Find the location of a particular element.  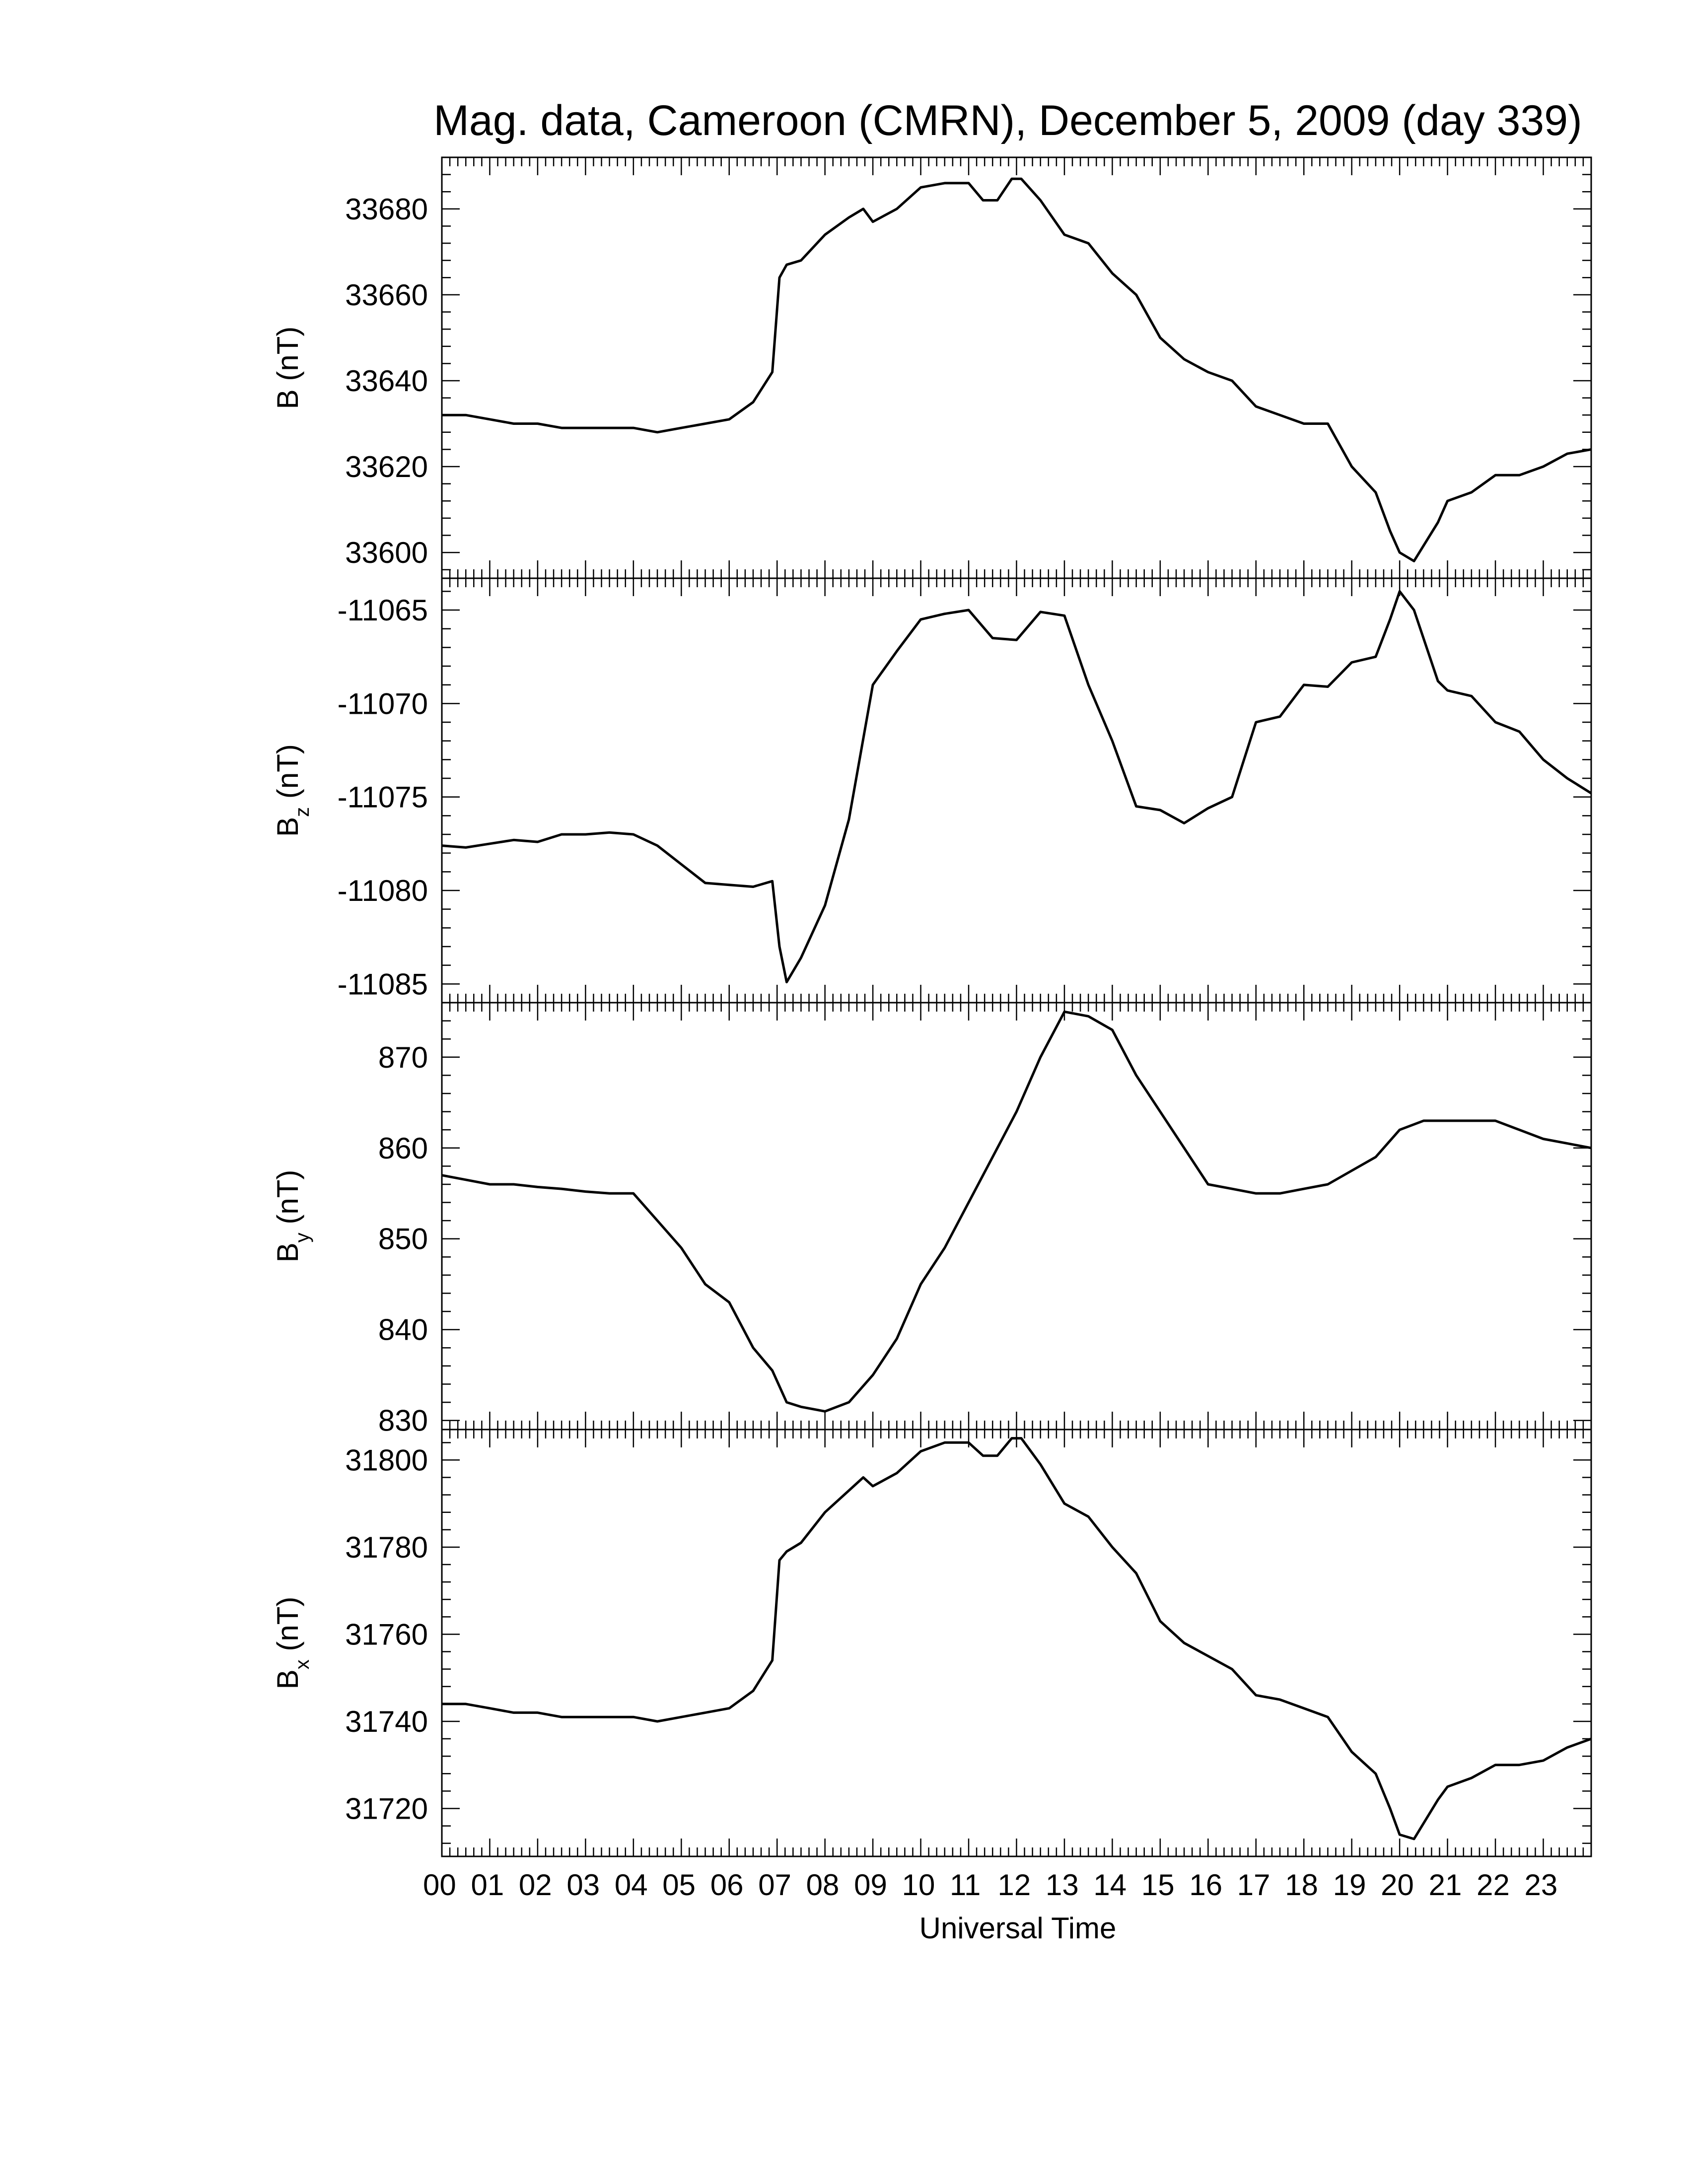

x-tick-label: 06 is located at coordinates (727, 1885).